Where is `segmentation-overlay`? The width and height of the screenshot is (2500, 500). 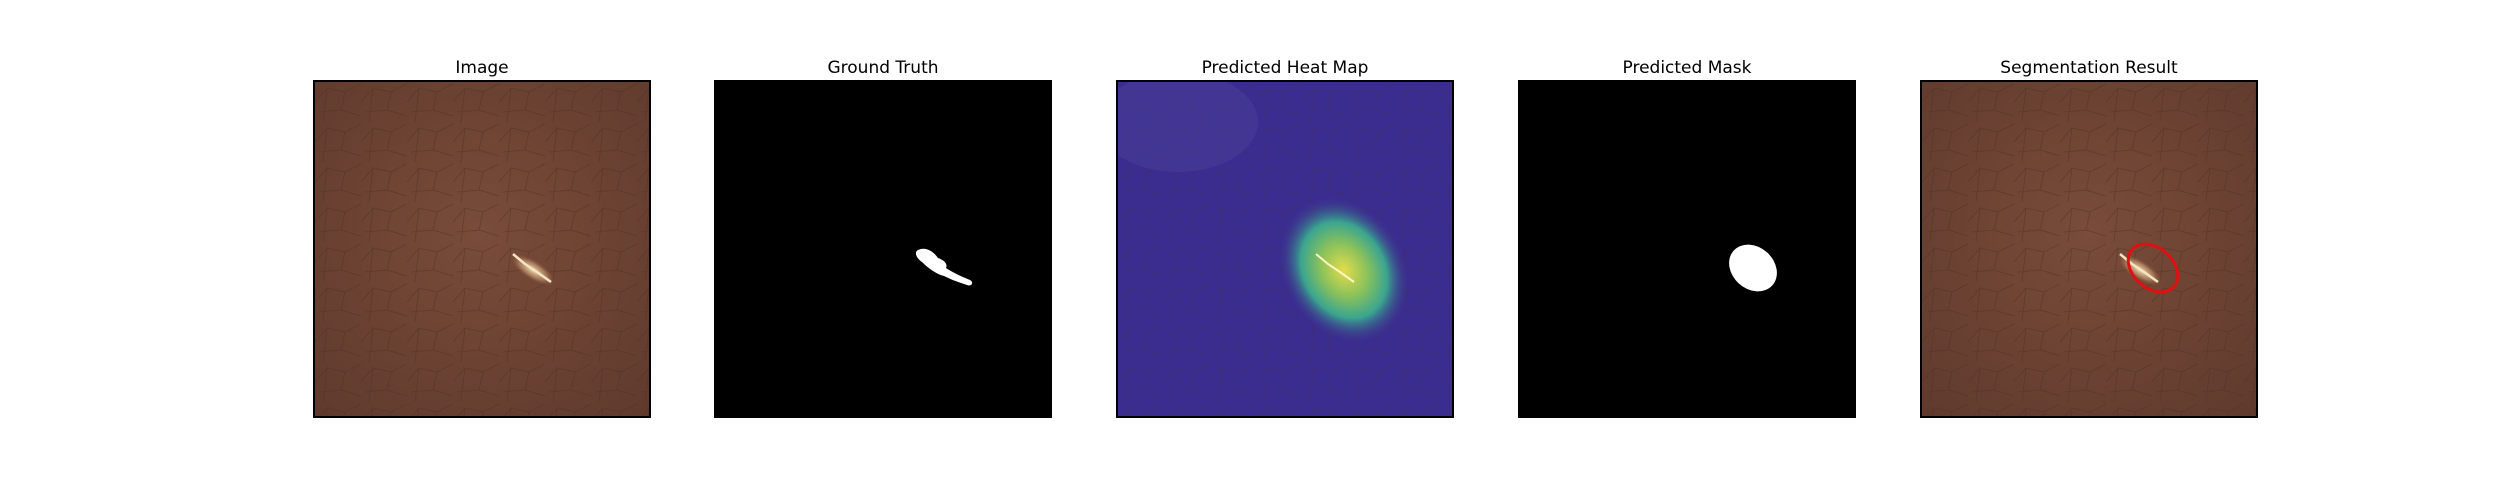
segmentation-overlay is located at coordinates (2089, 249).